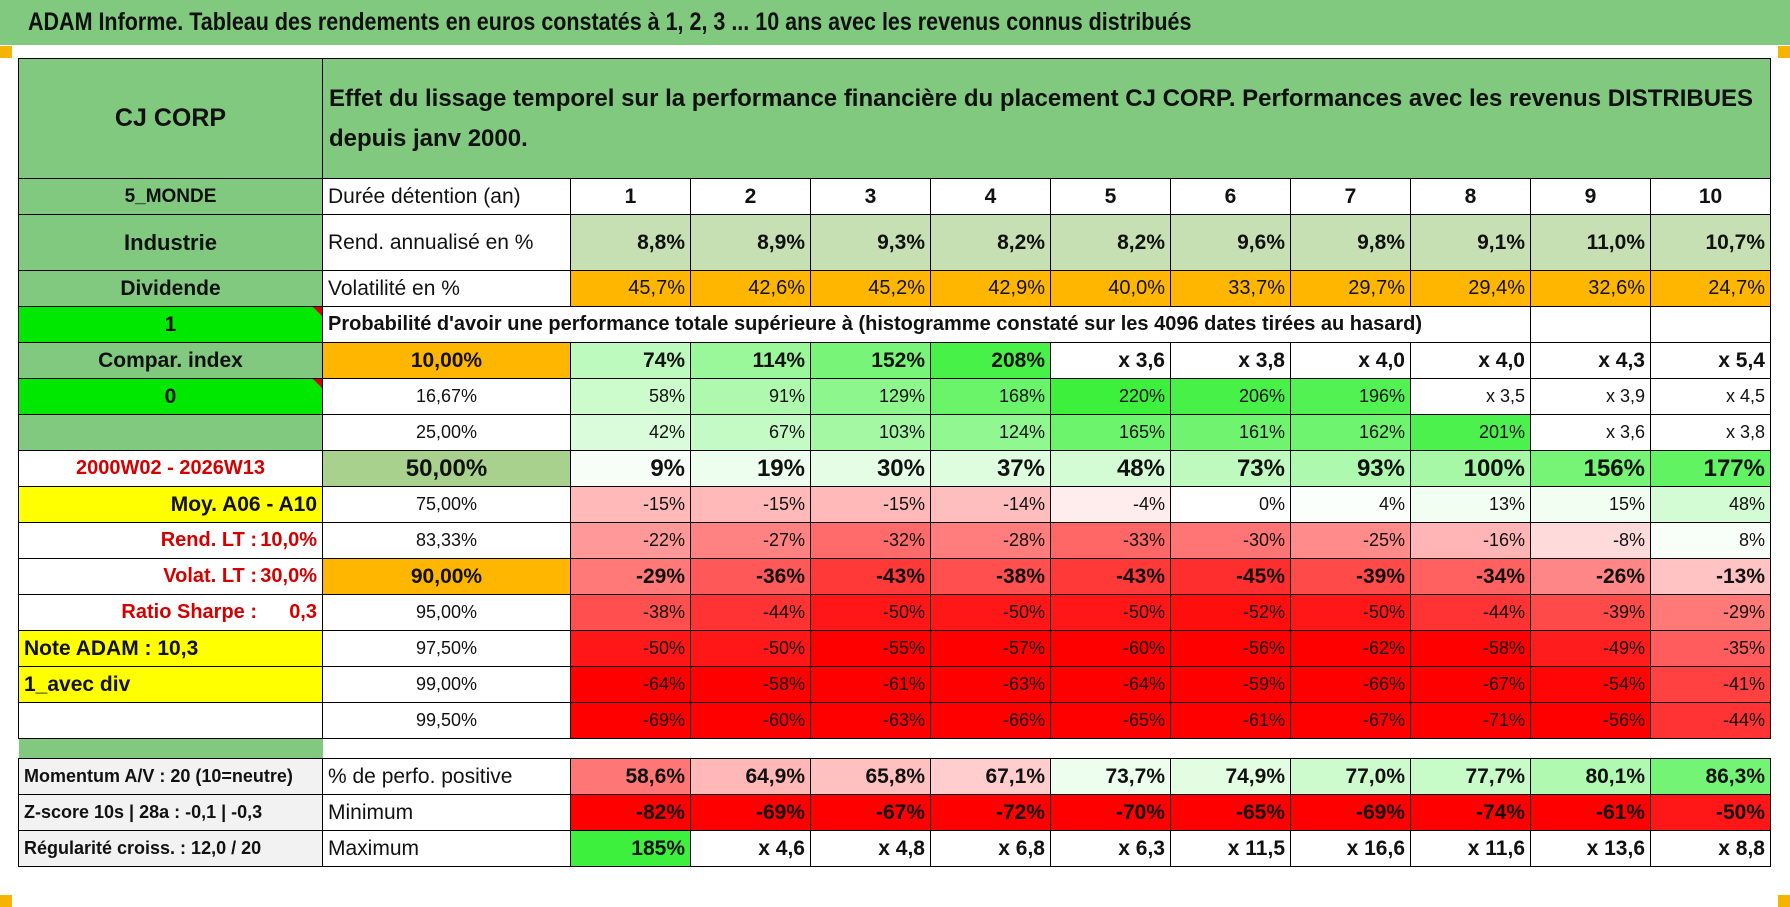 The width and height of the screenshot is (1790, 907). I want to click on probability-value: 124%, so click(990, 432).